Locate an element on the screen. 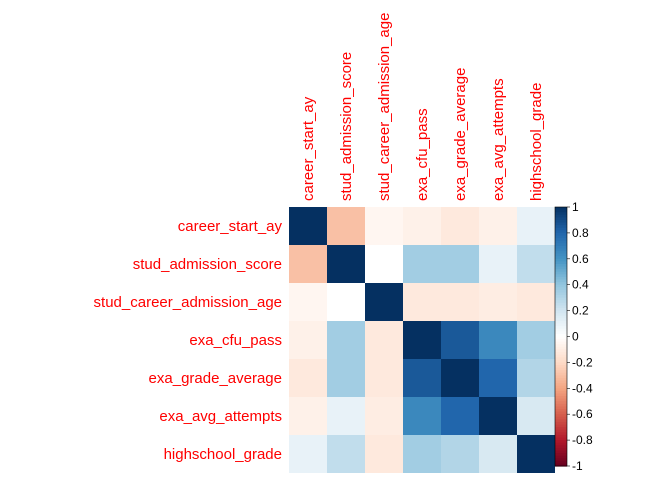  heatmap-cell-exa_grade_average-career_start_ay is located at coordinates (308, 378).